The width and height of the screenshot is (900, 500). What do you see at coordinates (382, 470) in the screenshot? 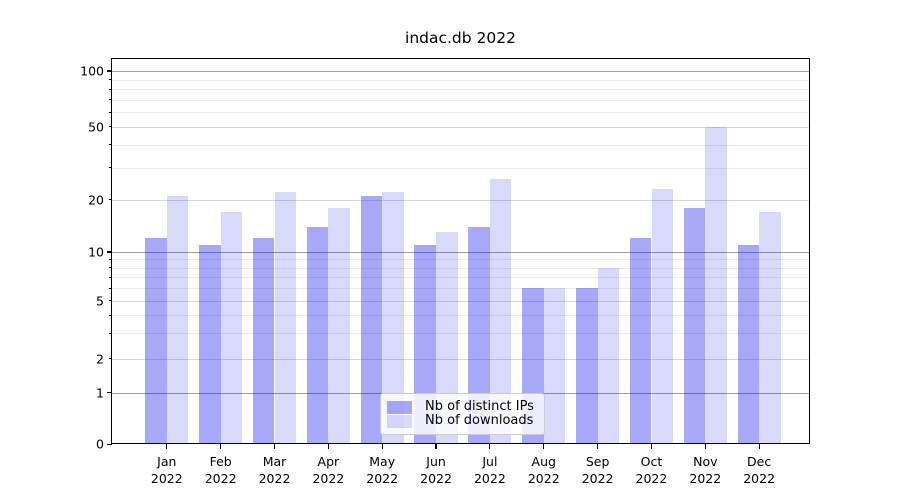
I see `x-tick-label: May 2022` at bounding box center [382, 470].